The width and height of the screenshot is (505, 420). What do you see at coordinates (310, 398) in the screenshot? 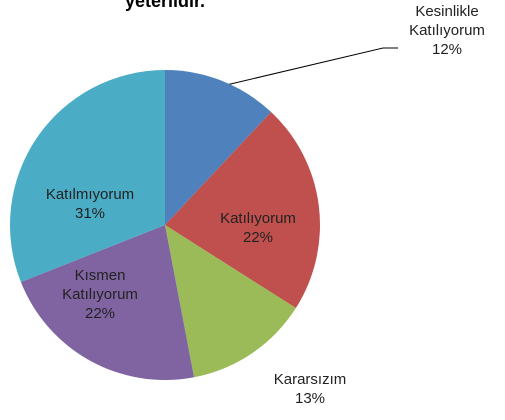
I see `slice-value-label: 13%` at bounding box center [310, 398].